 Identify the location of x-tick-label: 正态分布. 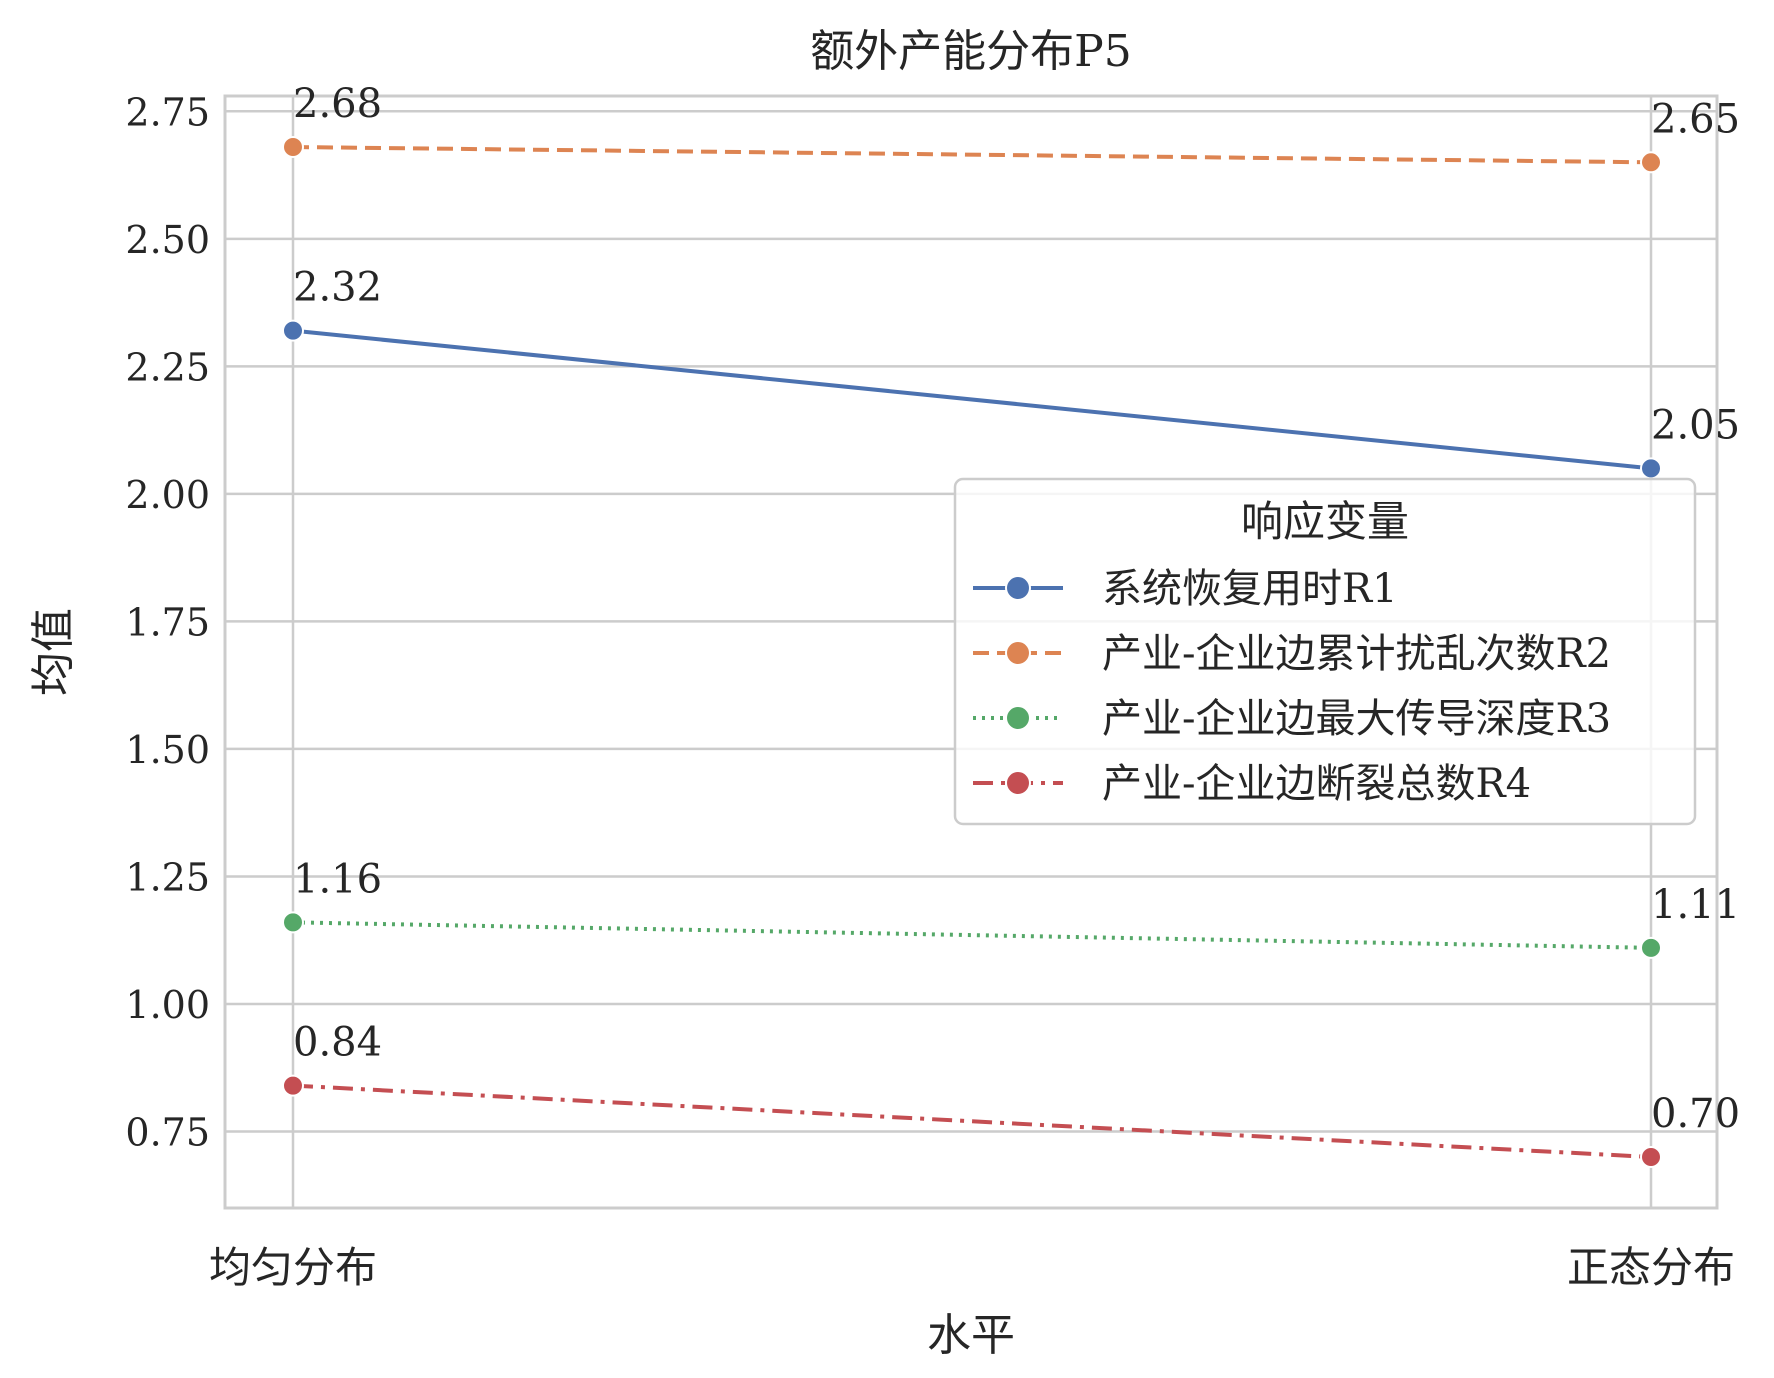
(1651, 1267).